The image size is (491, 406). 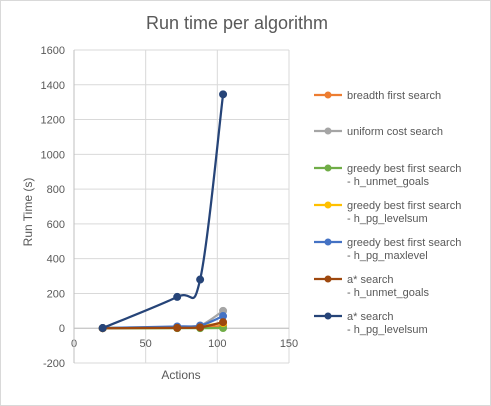 What do you see at coordinates (217, 344) in the screenshot?
I see `x-tick-label: 100` at bounding box center [217, 344].